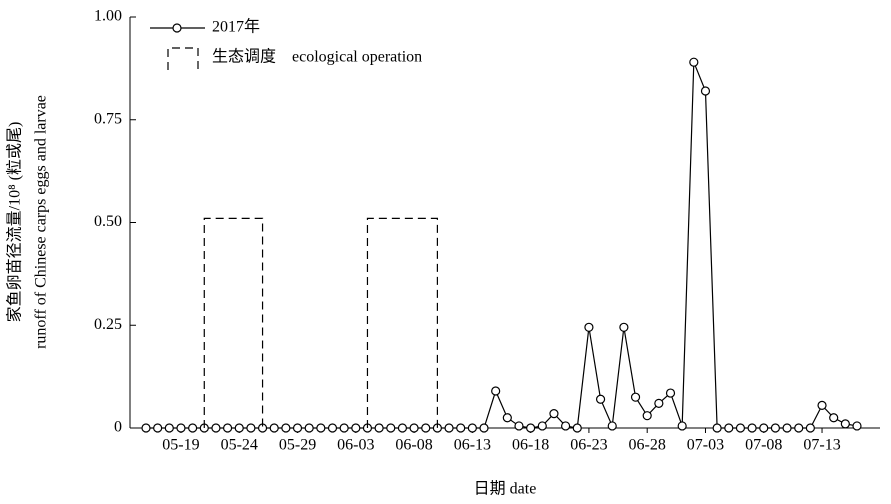  Describe the element at coordinates (236, 27) in the screenshot. I see `legend-label: 2017年` at that location.